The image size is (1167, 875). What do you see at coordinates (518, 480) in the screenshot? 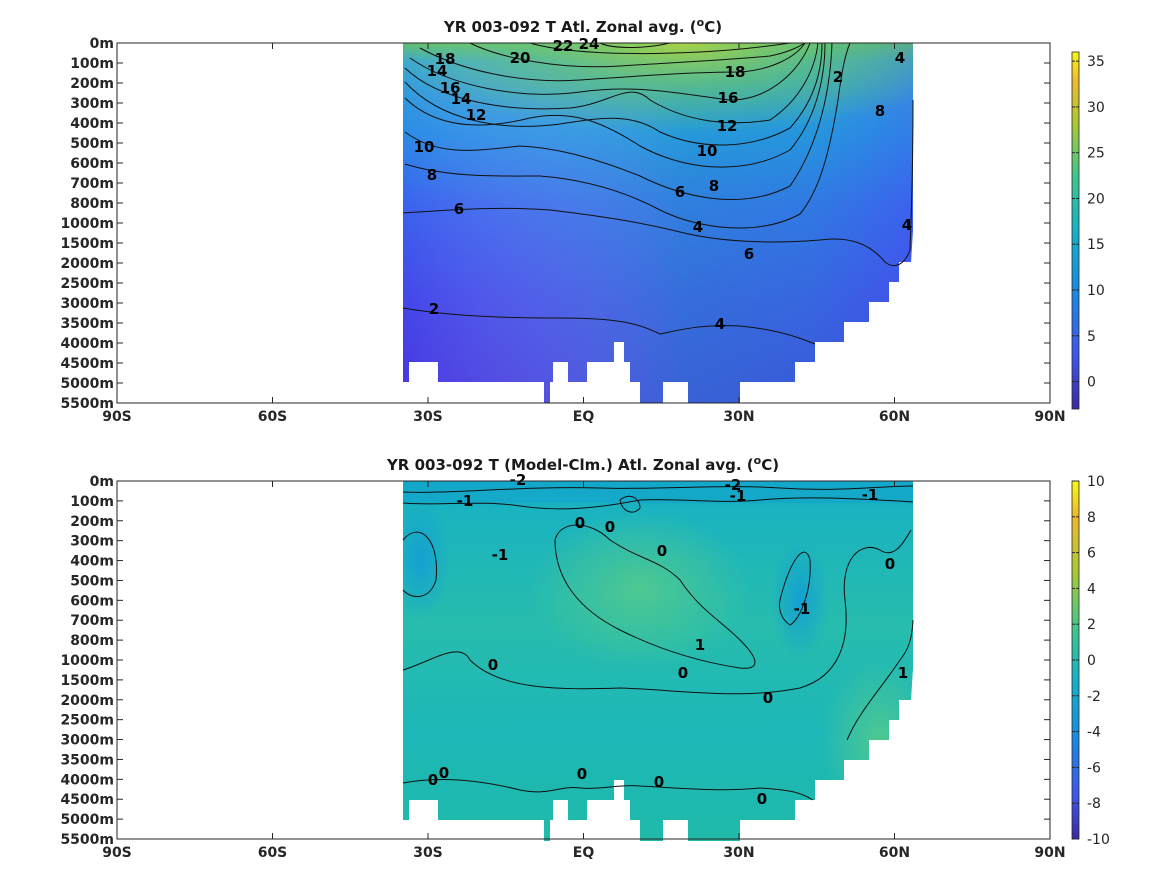
I see `contour-label: -2` at bounding box center [518, 480].